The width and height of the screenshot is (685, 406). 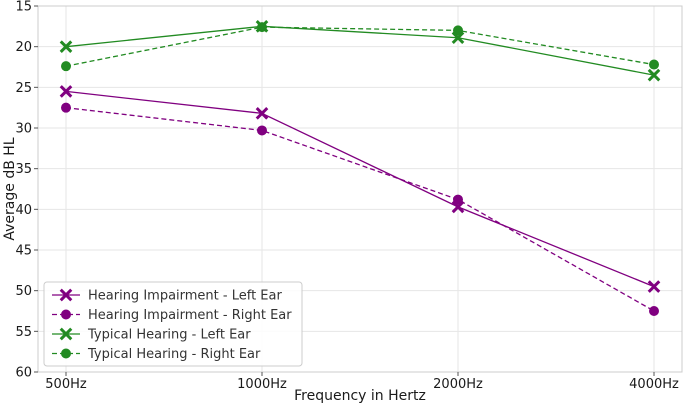 What do you see at coordinates (23, 251) in the screenshot?
I see `y-tick-label: 45` at bounding box center [23, 251].